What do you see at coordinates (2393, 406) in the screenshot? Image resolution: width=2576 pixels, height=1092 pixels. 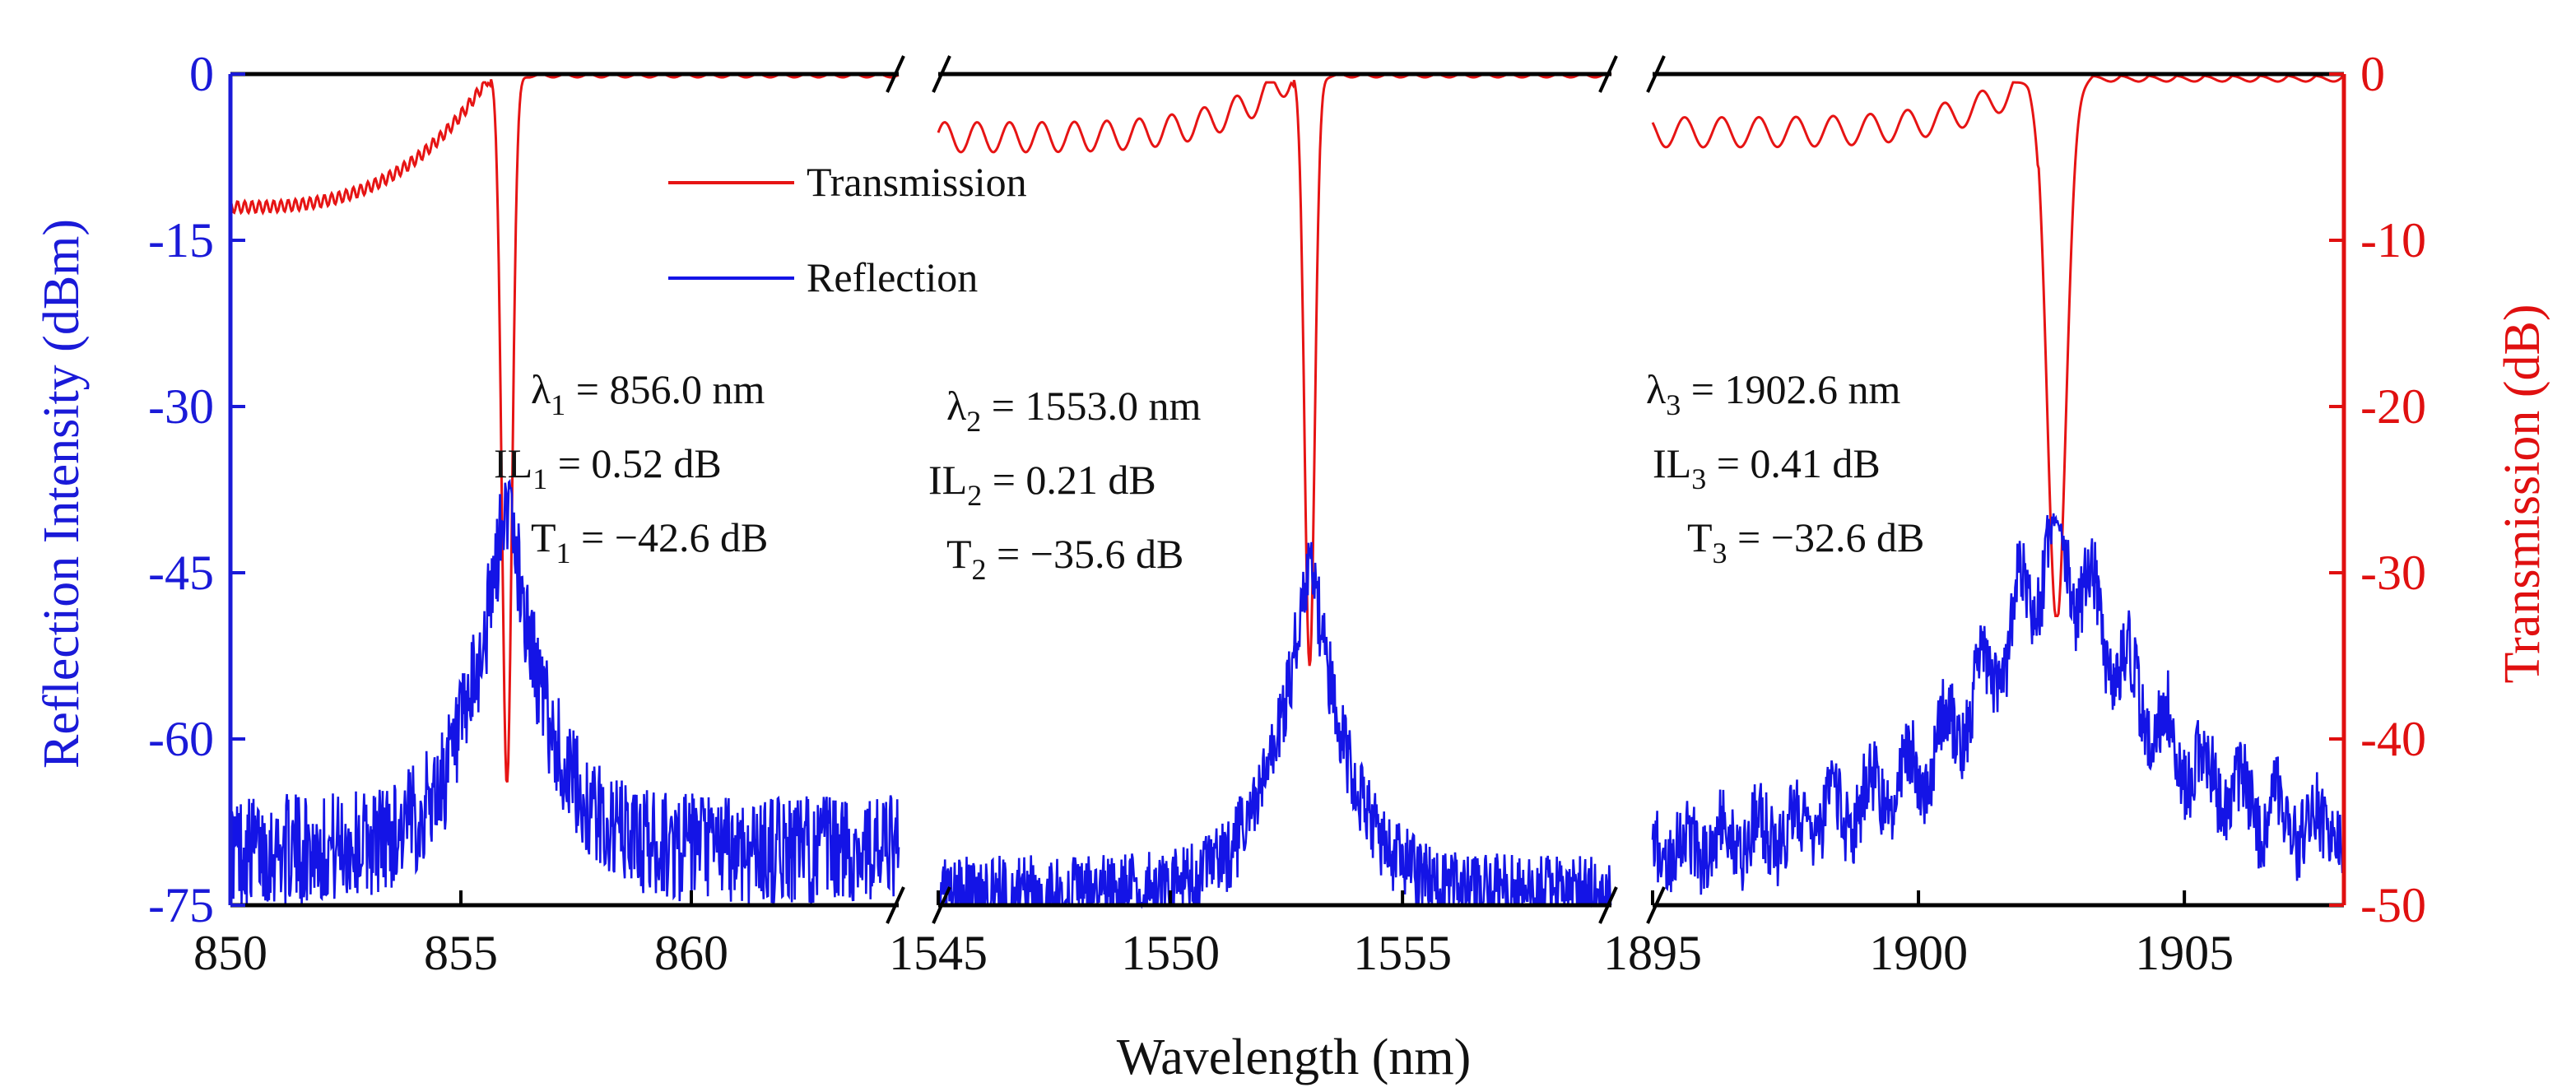 I see `y-right-tick-label: -20` at bounding box center [2393, 406].